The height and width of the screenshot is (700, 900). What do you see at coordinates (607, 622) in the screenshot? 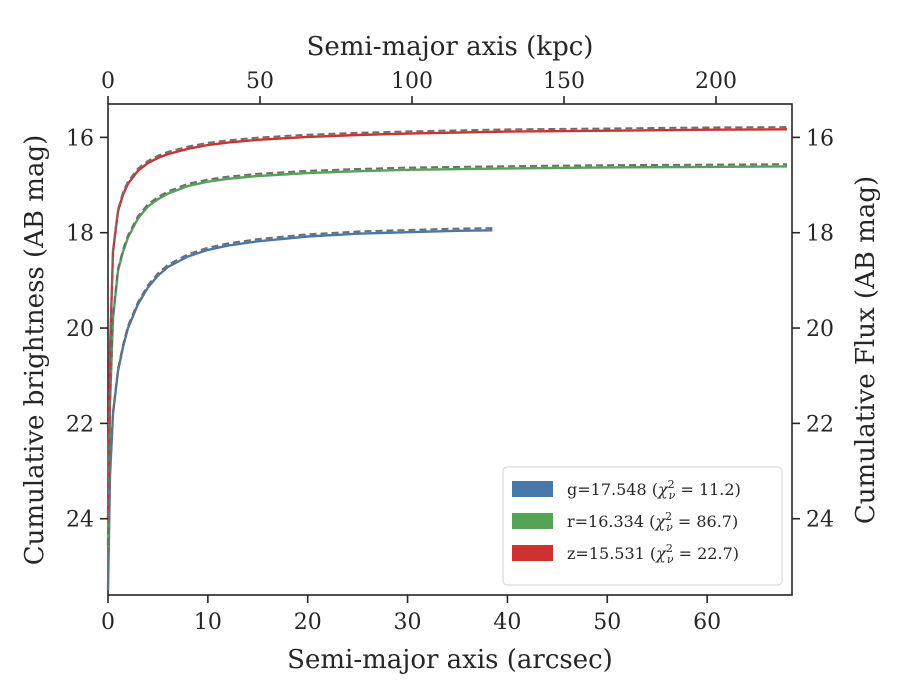
I see `x-tick-label: 50` at bounding box center [607, 622].